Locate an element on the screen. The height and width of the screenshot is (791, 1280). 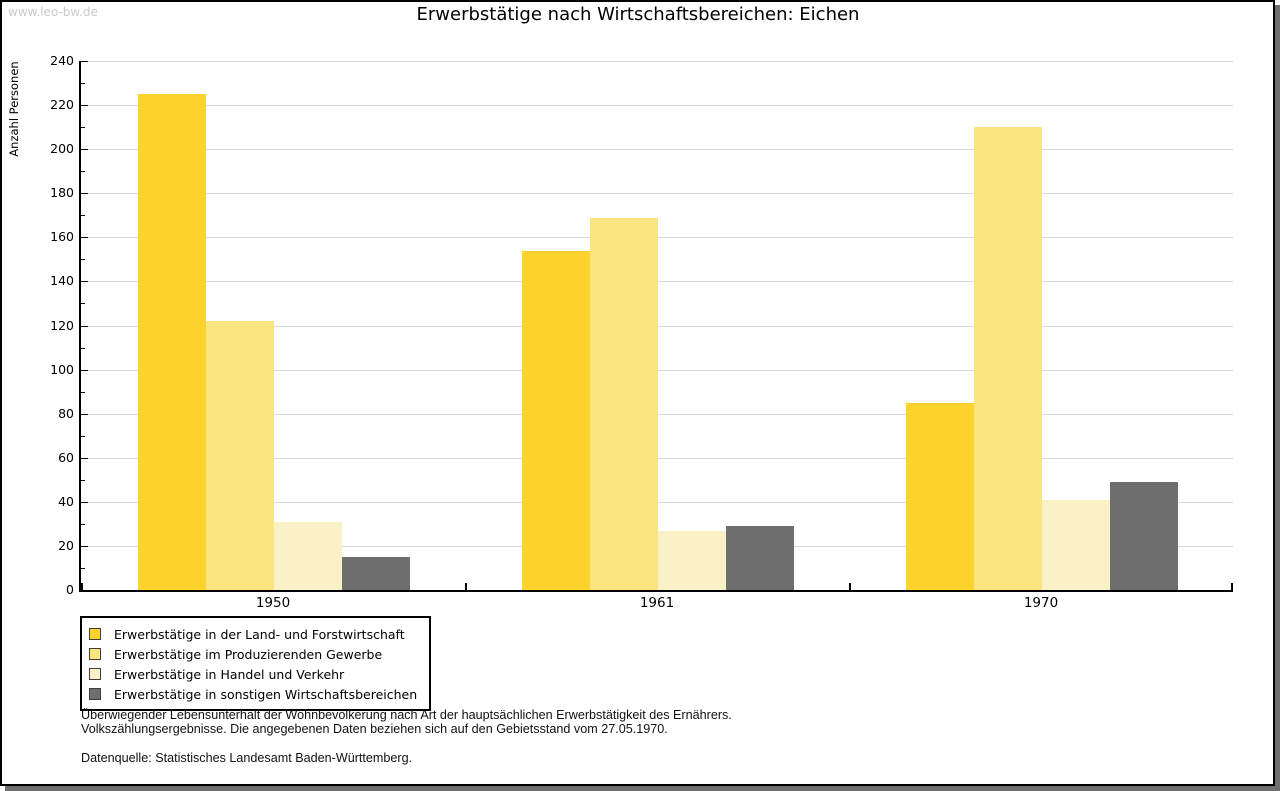
bar-1961-series1 is located at coordinates (556, 420).